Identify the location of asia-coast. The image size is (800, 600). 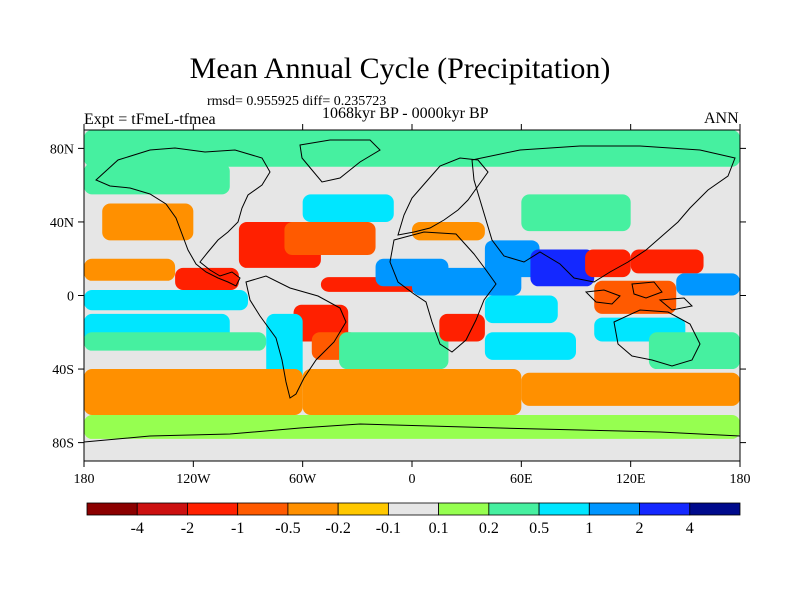
(603, 214).